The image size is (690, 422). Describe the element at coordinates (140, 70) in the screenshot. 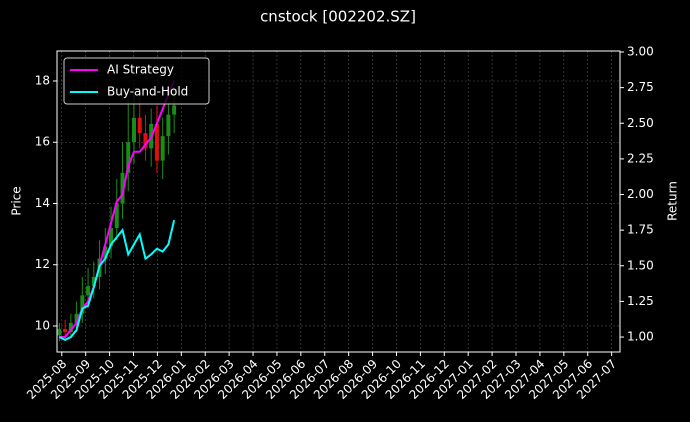

I see `legend-label: AI Strategy` at that location.